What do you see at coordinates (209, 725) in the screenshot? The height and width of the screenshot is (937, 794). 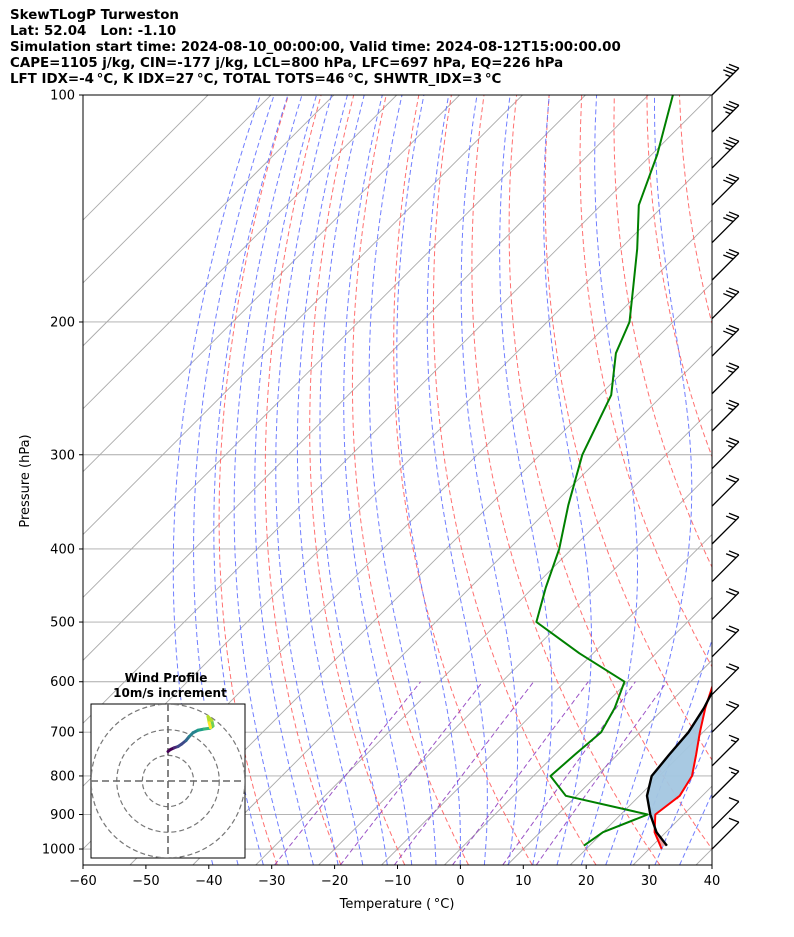 I see `hodograph-segment` at bounding box center [209, 725].